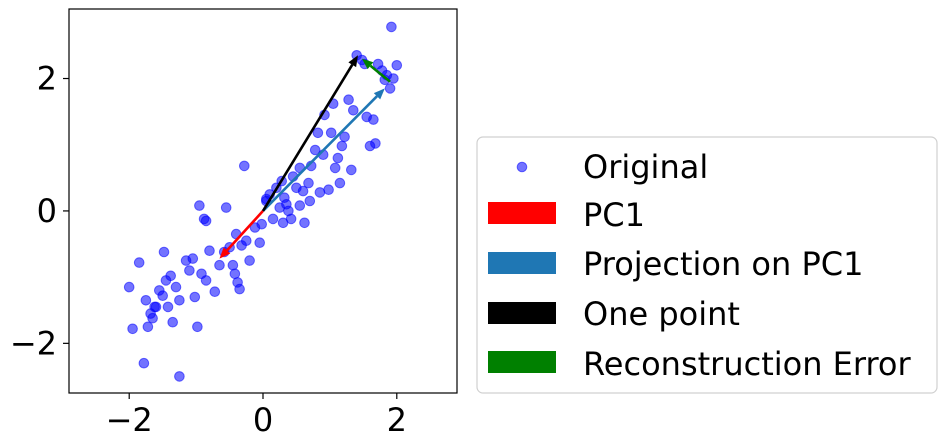  I want to click on arrows-layer, so click(305, 157).